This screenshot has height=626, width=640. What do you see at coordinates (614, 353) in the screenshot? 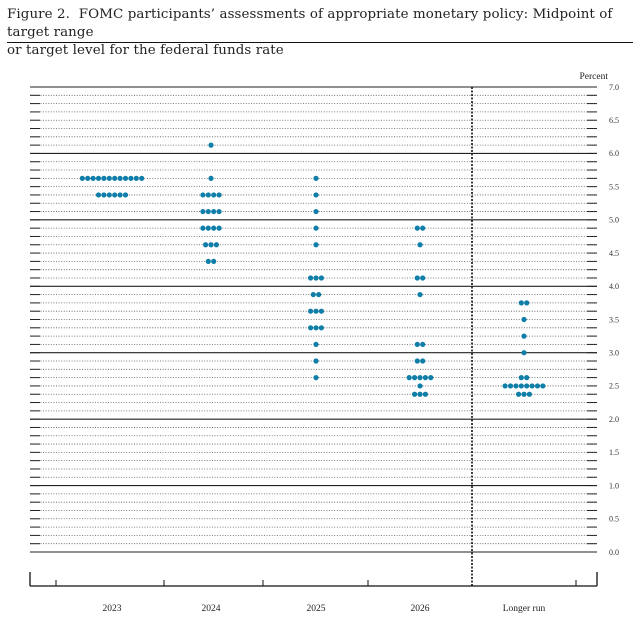
I see `y-tick-label: 3.0` at bounding box center [614, 353].